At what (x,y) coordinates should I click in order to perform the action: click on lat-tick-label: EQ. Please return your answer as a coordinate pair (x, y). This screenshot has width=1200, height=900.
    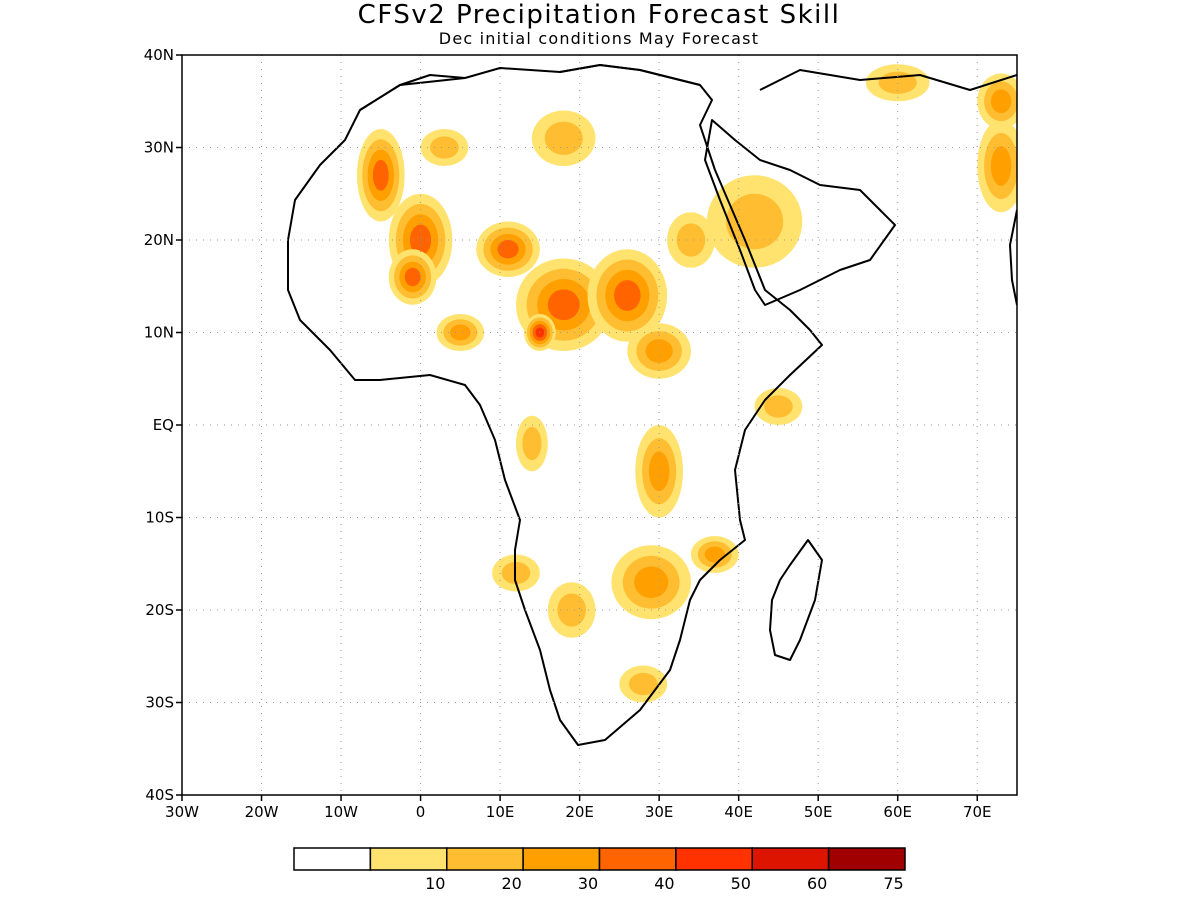
    Looking at the image, I should click on (163, 425).